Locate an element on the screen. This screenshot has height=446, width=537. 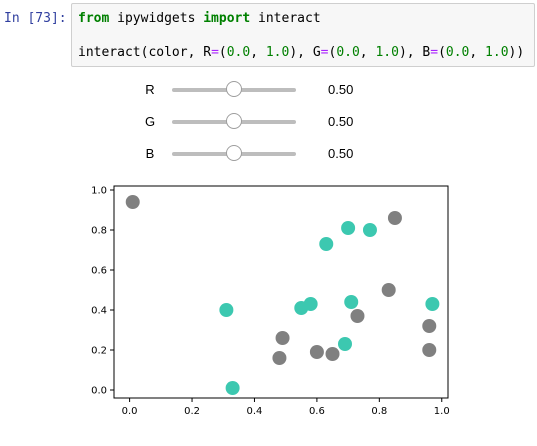
y-tick-label: 0.2 is located at coordinates (99, 351).